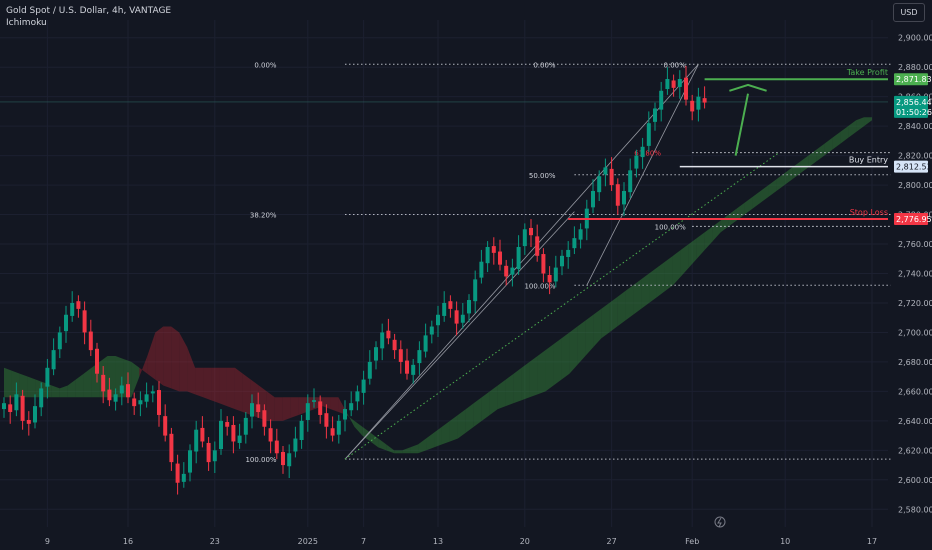 The width and height of the screenshot is (932, 550). I want to click on time-axis: 9 16 23 2025 7 13 20 27 Feb 10 17, so click(461, 531).